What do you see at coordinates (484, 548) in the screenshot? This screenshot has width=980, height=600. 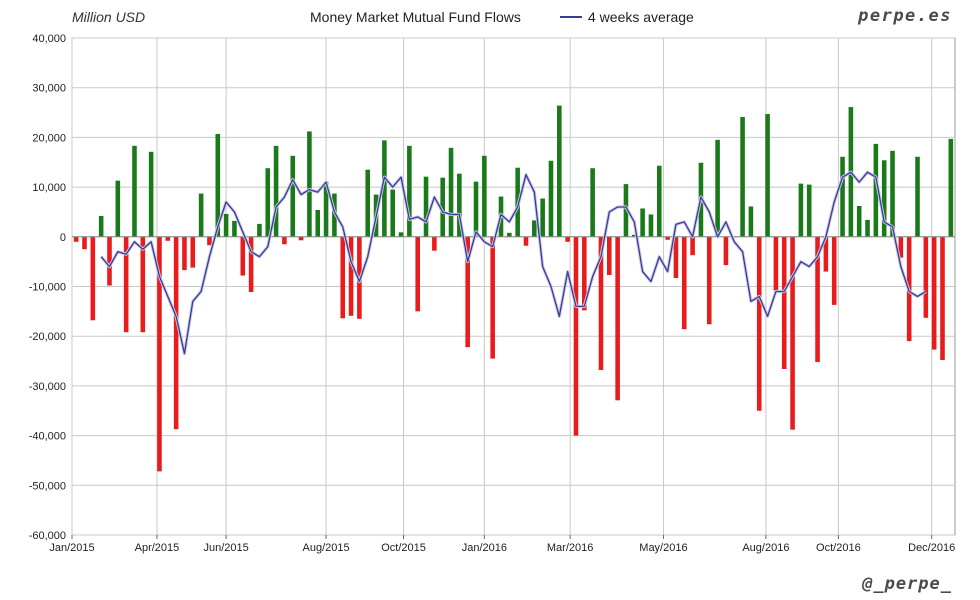 I see `x-tick-label: Jan/2016` at bounding box center [484, 548].